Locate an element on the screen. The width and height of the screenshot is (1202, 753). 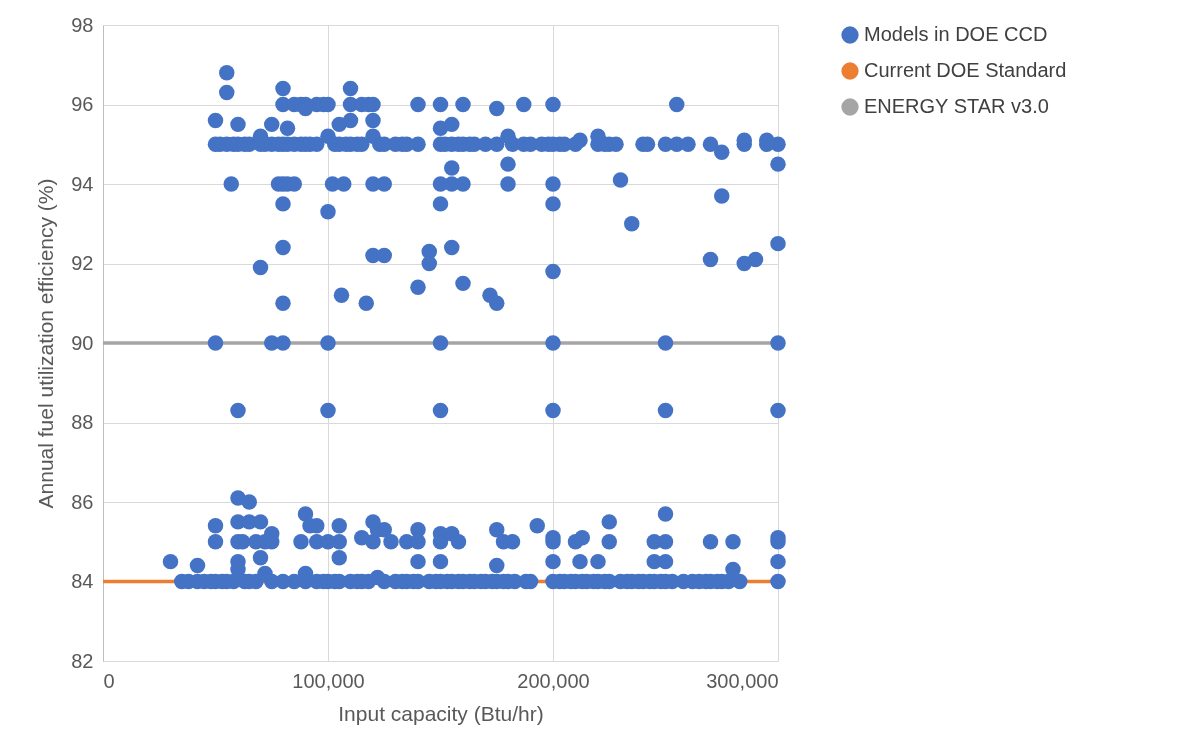
x-tick-label: 0 is located at coordinates (109, 680).